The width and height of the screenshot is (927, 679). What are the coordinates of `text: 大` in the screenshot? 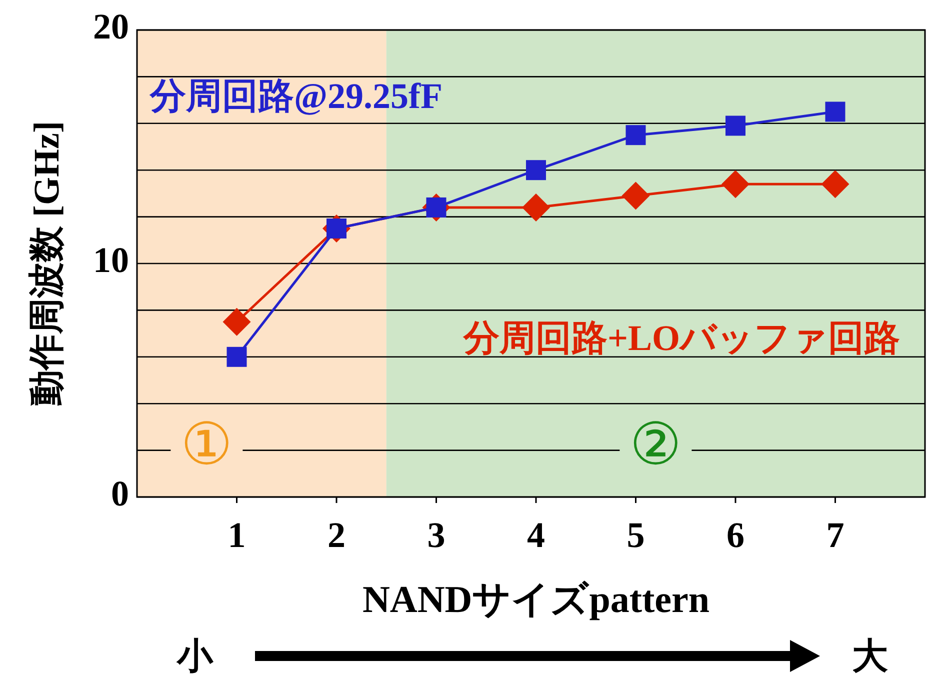 It's located at (870, 656).